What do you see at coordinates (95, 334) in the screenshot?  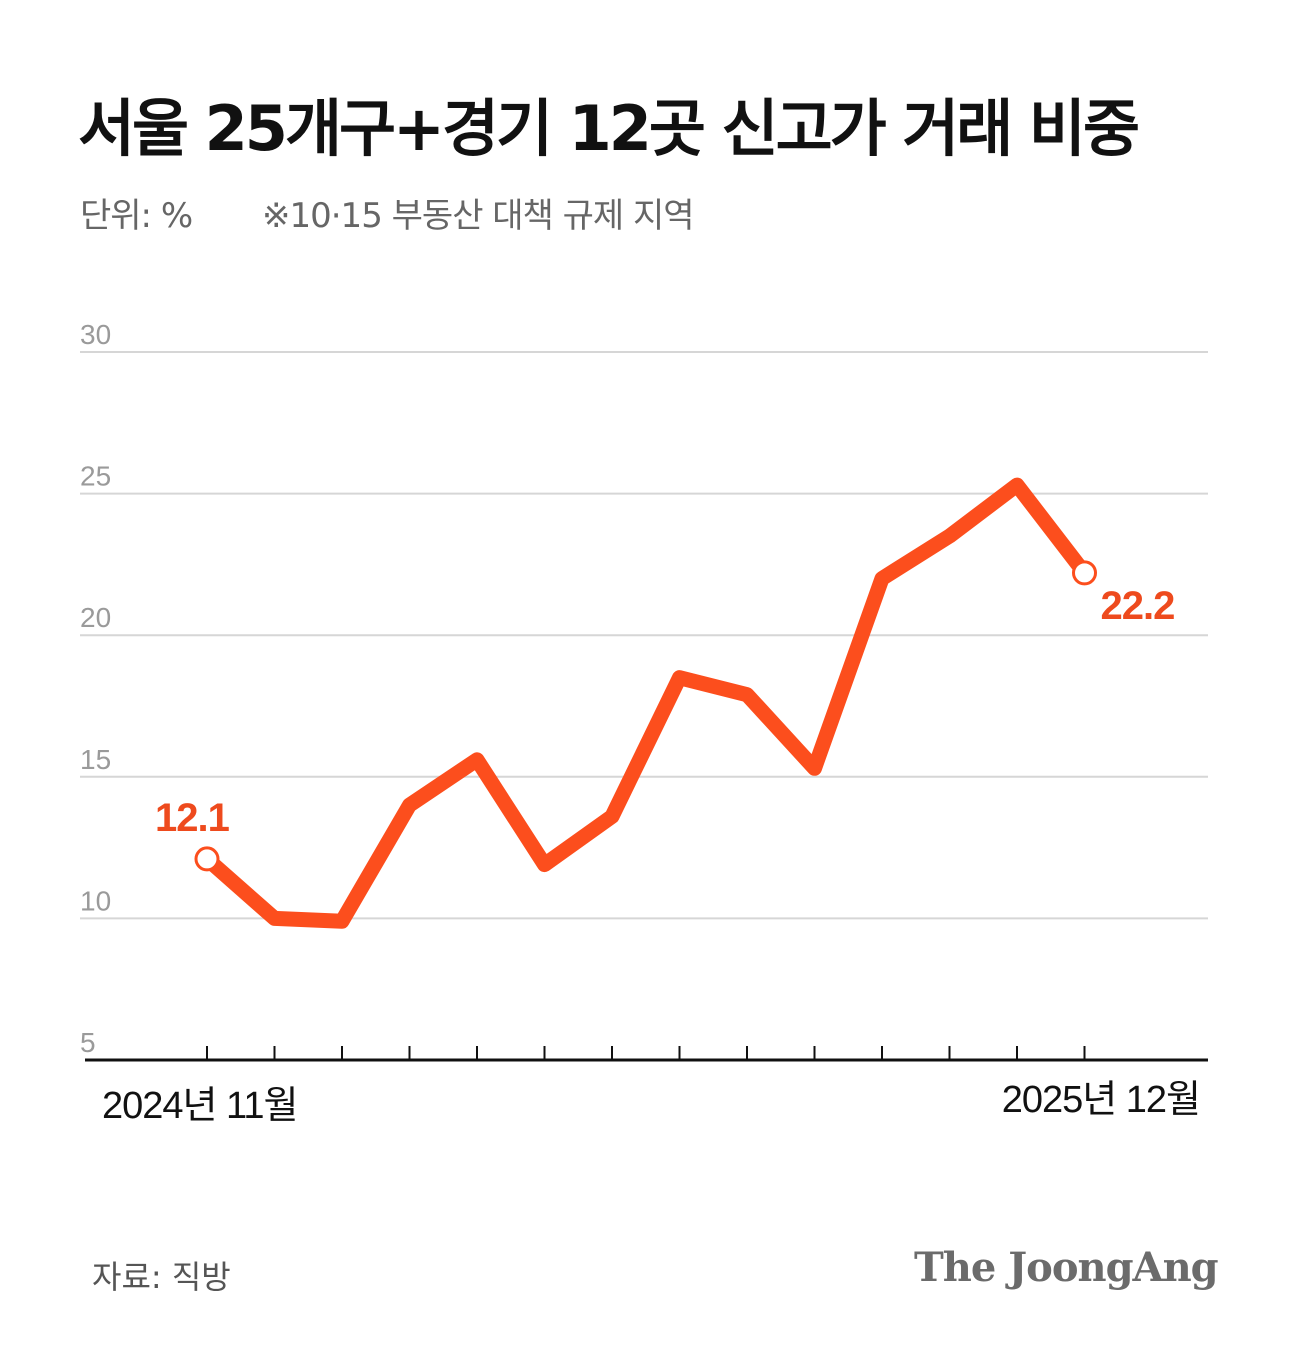 I see `y-tick-label-30: 30` at bounding box center [95, 334].